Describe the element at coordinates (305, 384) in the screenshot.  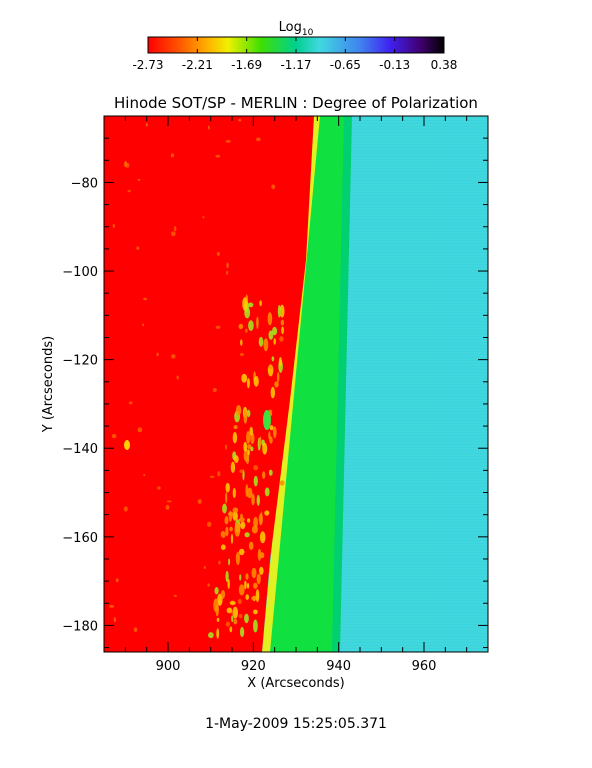
I see `limb-green-band` at that location.